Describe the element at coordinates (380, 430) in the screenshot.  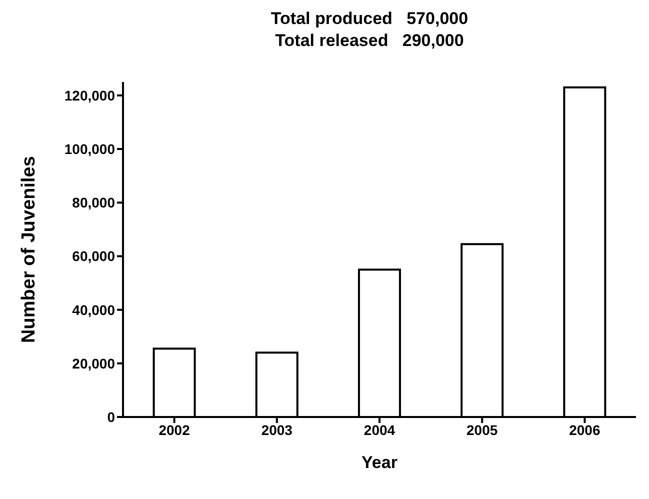
I see `x-tick-label: 2004` at that location.